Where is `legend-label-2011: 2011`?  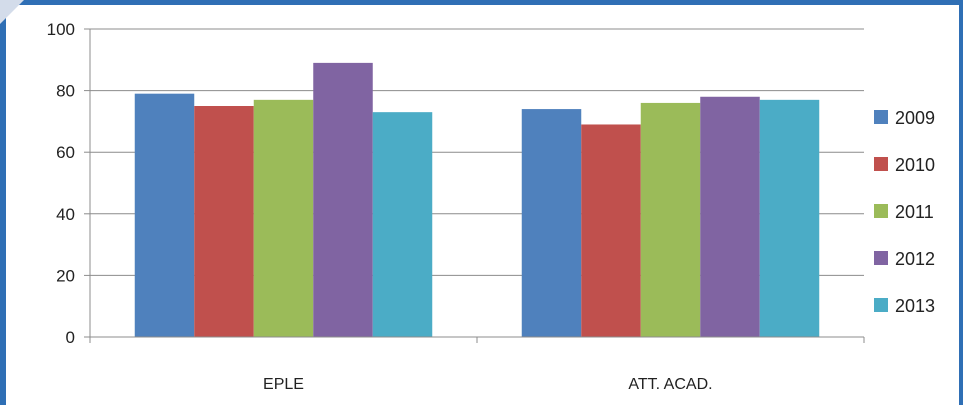 legend-label-2011: 2011 is located at coordinates (914, 212).